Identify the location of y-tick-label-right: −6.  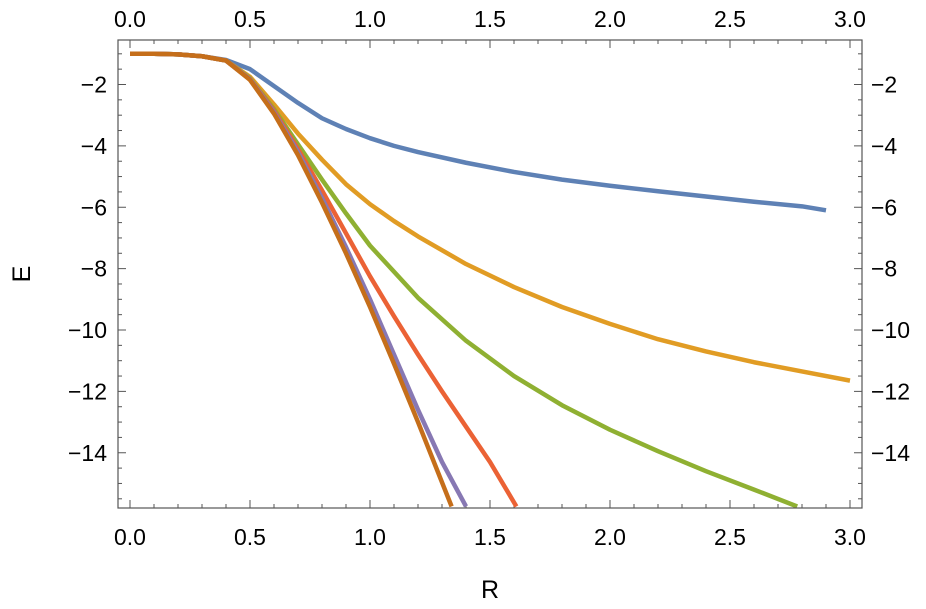
(884, 207).